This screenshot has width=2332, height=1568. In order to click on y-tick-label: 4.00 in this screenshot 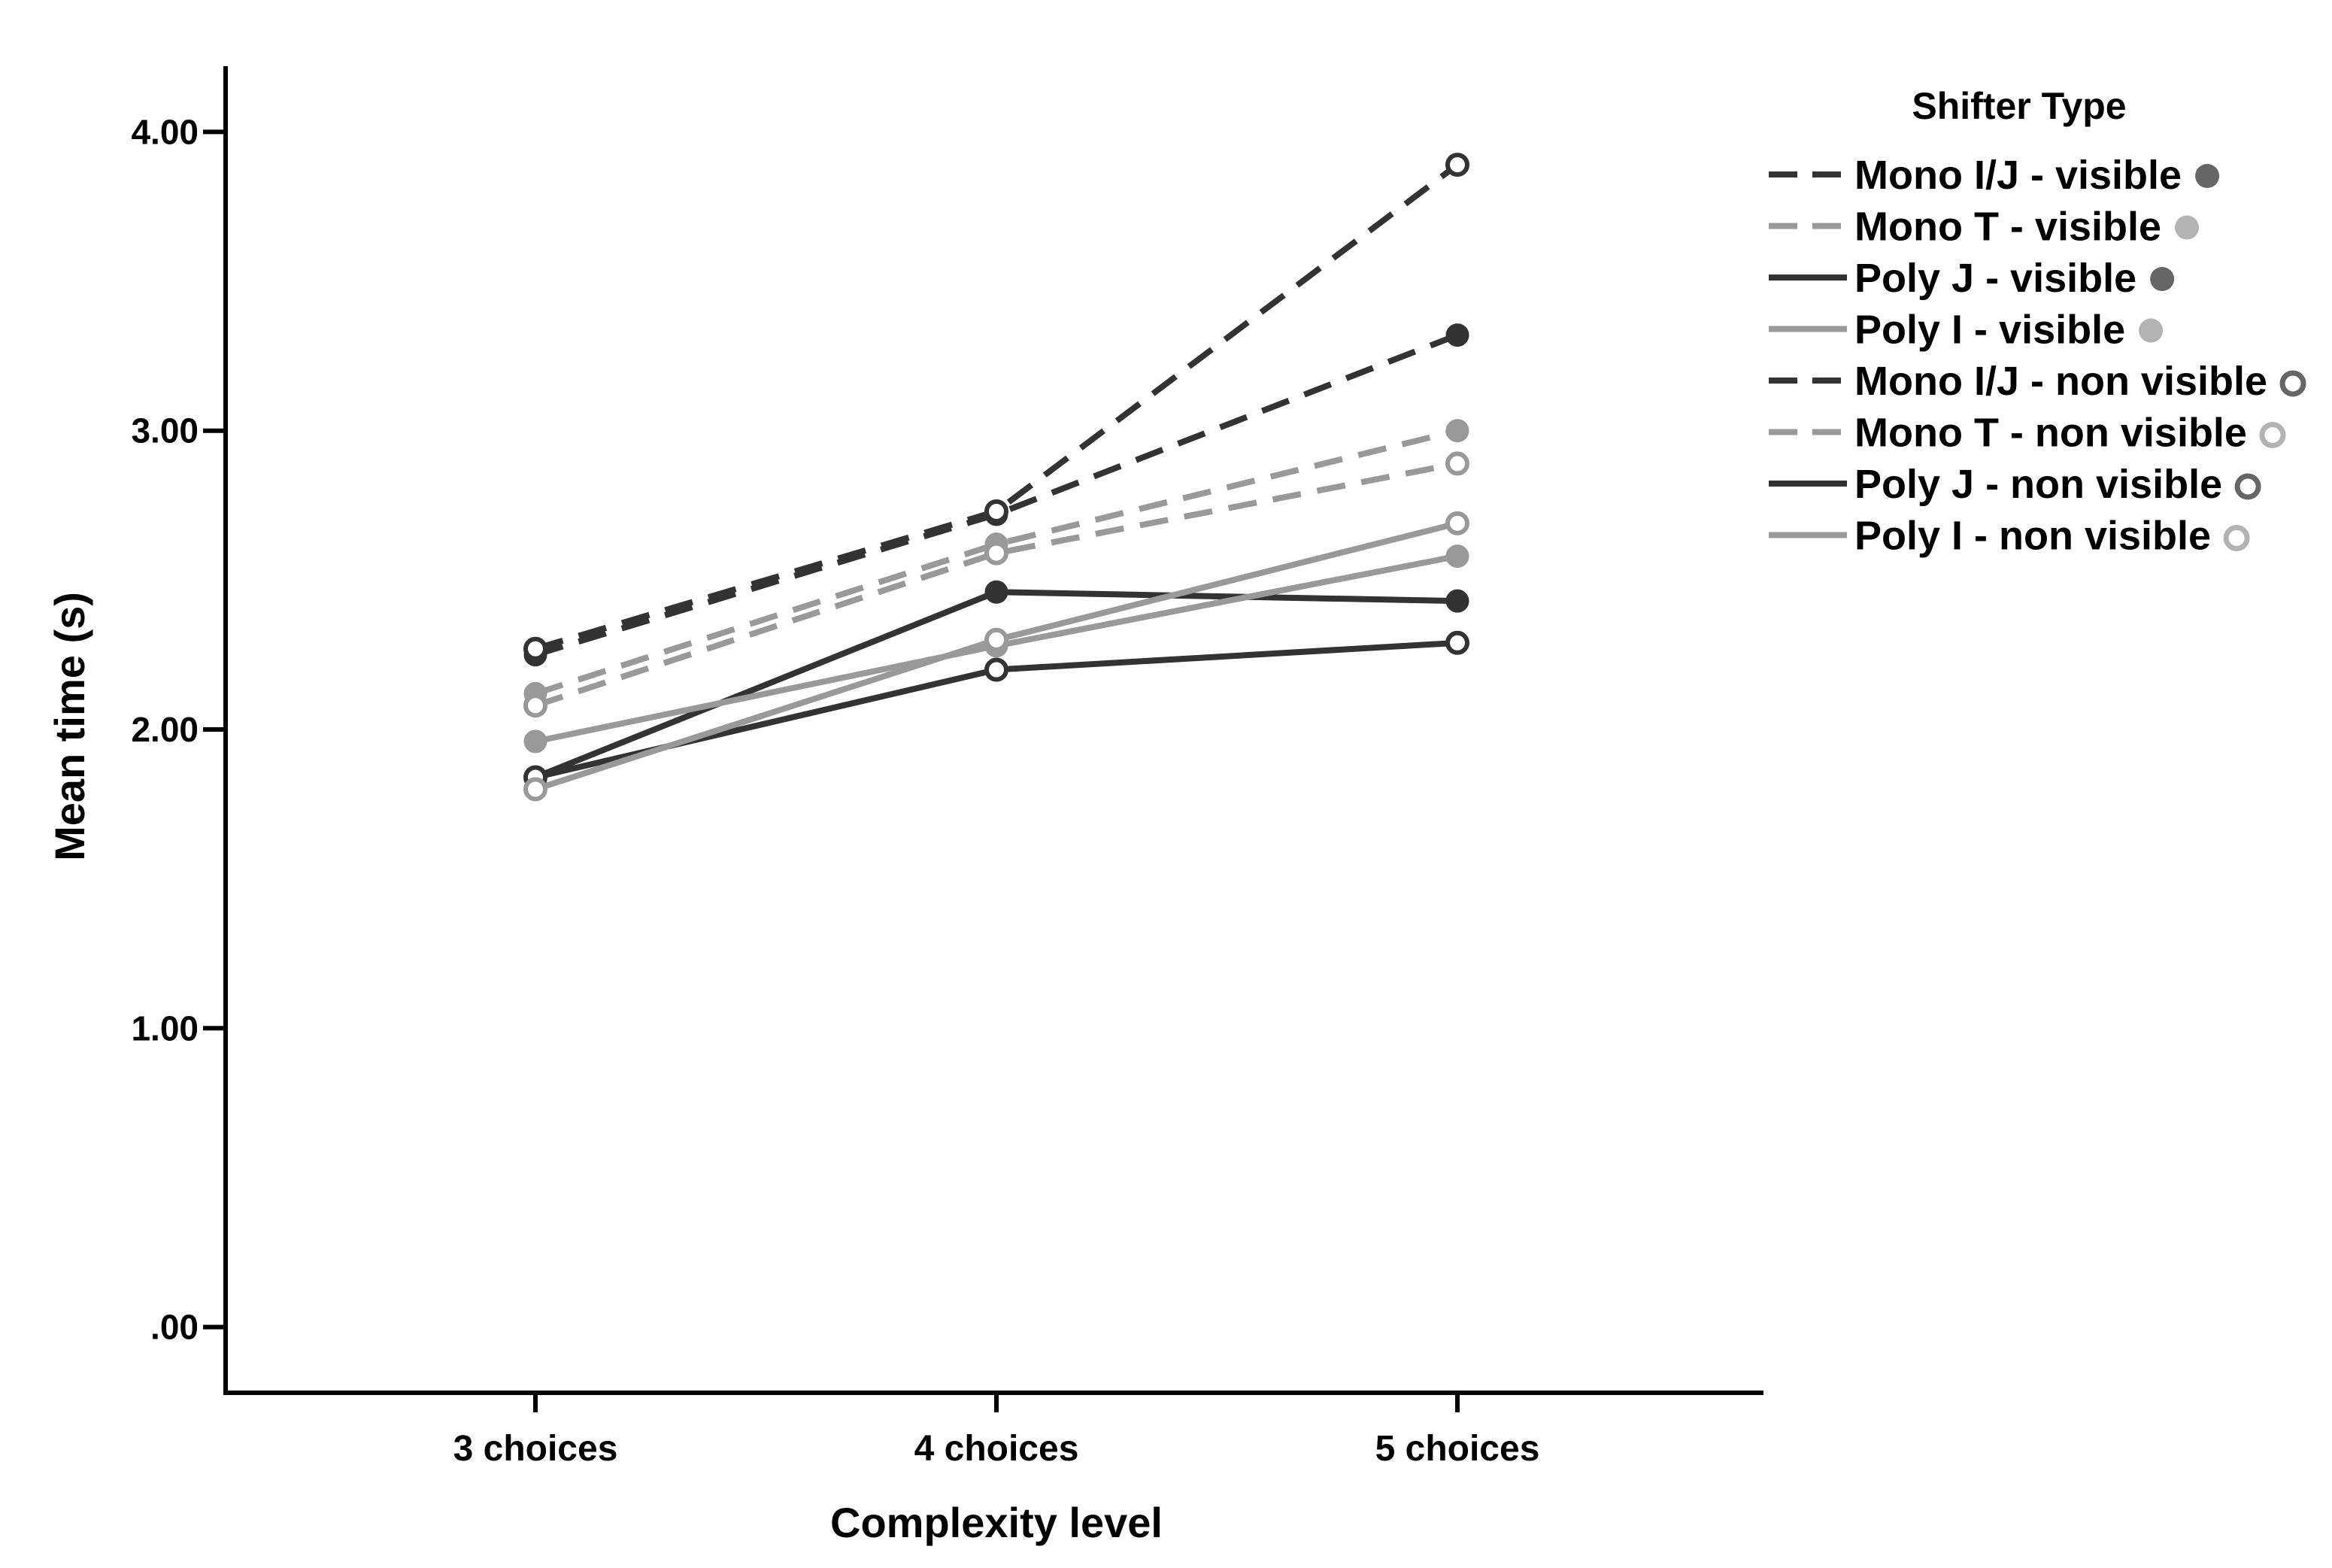, I will do `click(165, 131)`.